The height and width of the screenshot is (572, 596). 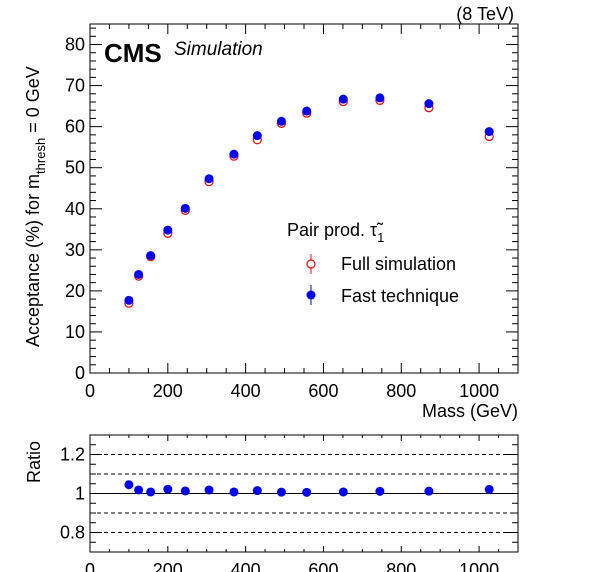 I want to click on legend-entry-full-simulation: Full simulation, so click(x=381, y=264).